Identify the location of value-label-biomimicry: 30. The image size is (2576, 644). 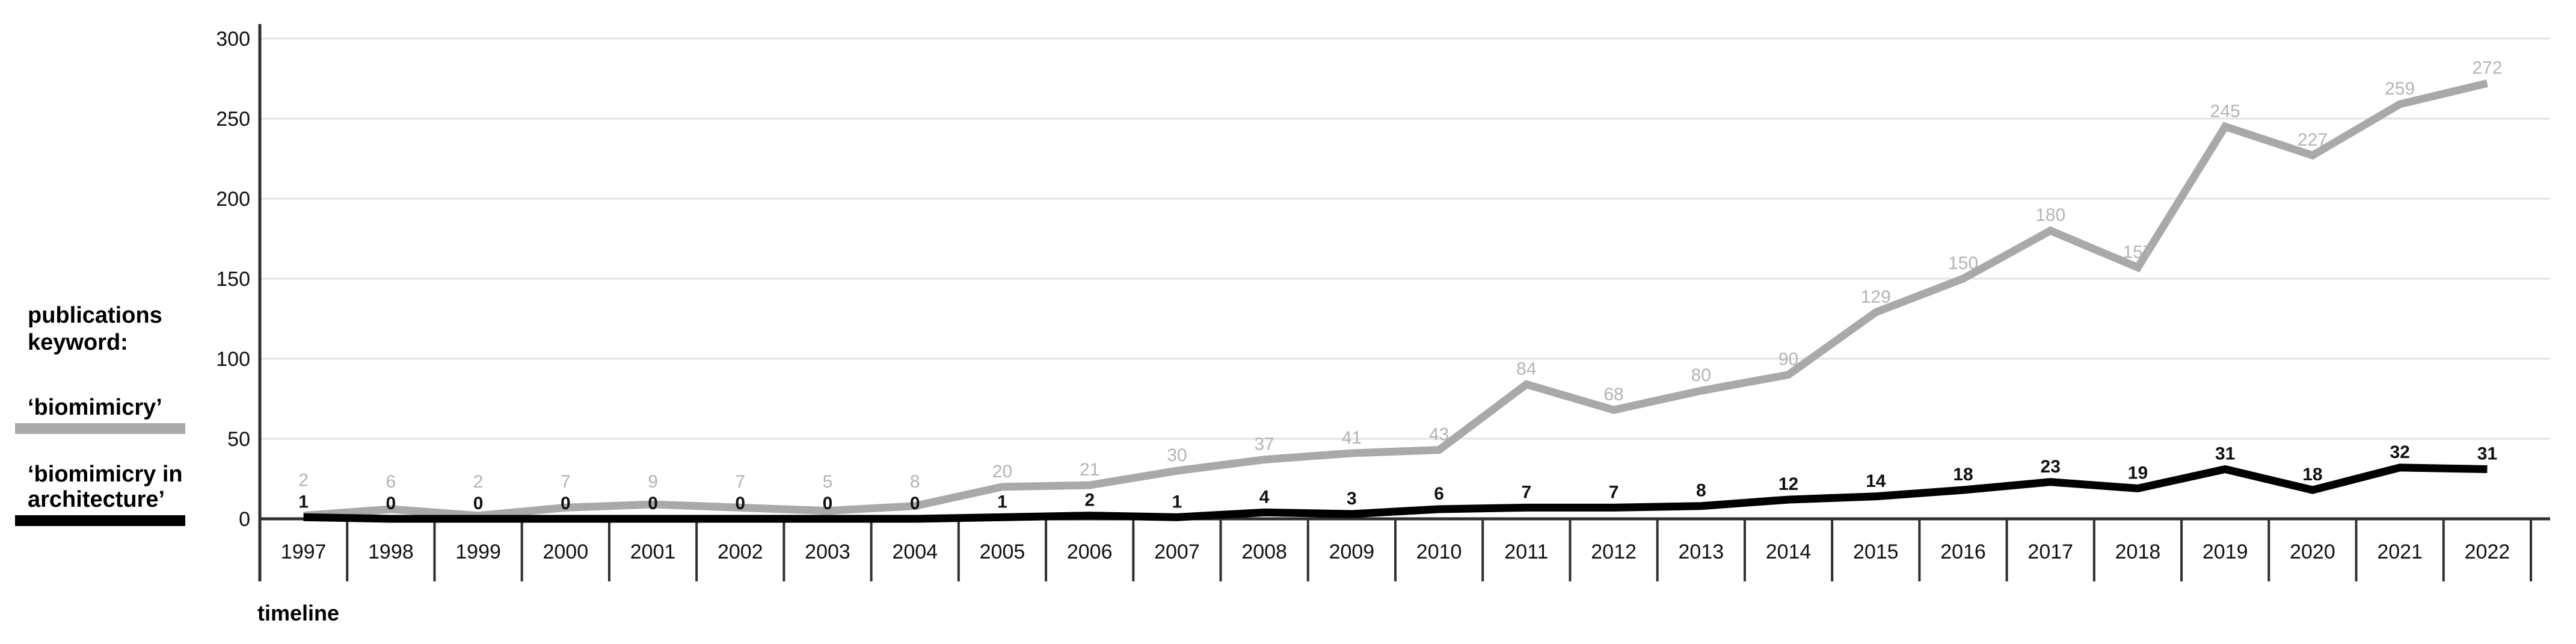
(1177, 455).